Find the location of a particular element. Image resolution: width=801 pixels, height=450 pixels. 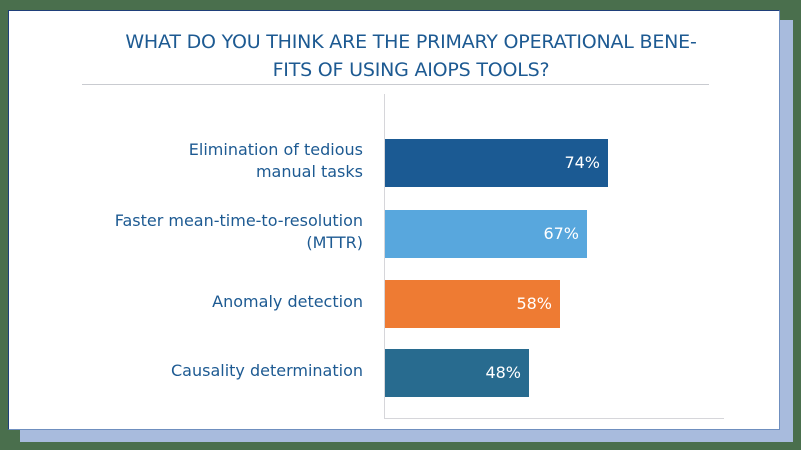

category-label-anomaly-detection: Anomaly detection is located at coordinates (213, 302).